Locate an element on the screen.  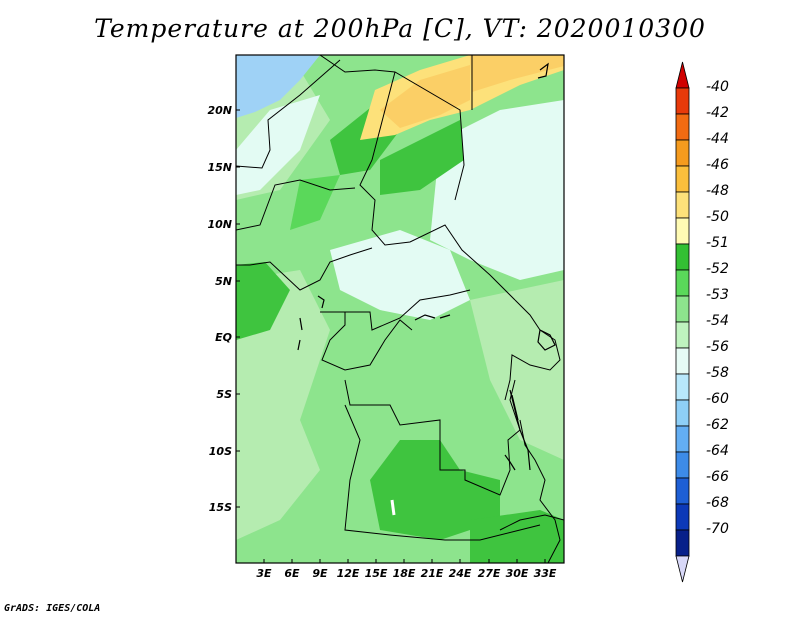
lon-label: 15E is located at coordinates (376, 573).